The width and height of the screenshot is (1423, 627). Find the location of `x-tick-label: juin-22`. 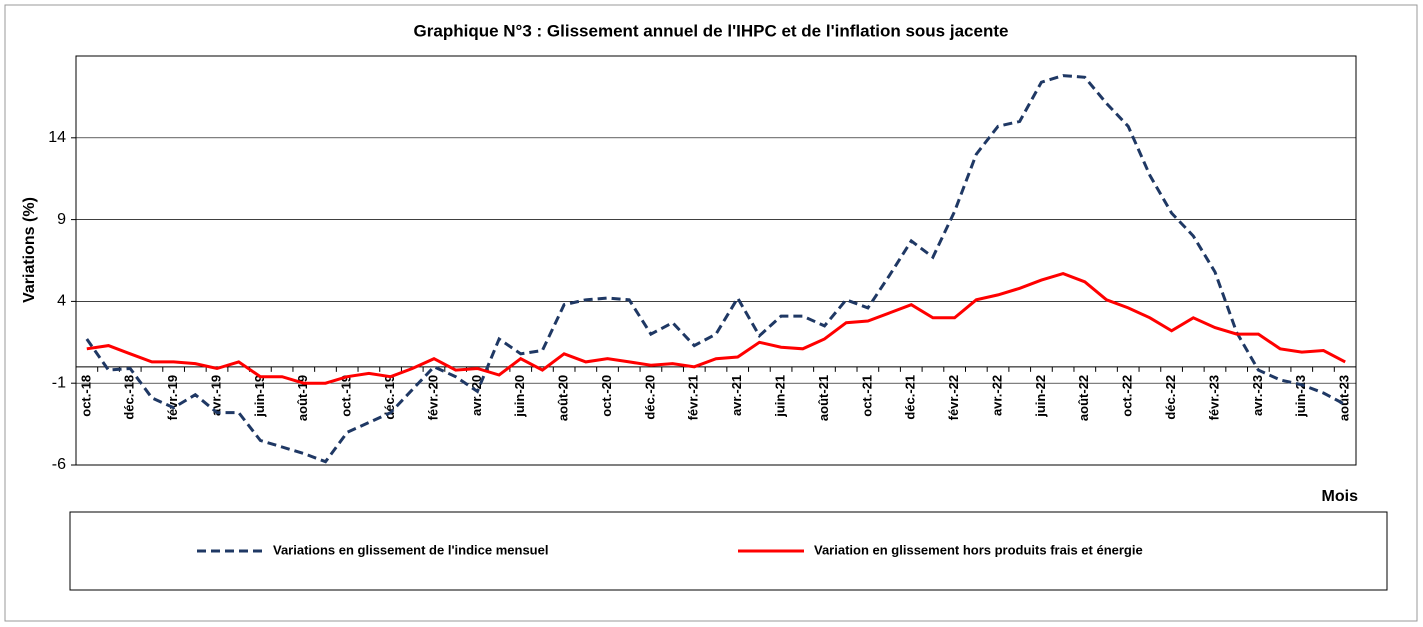

x-tick-label: juin-22 is located at coordinates (1040, 396).